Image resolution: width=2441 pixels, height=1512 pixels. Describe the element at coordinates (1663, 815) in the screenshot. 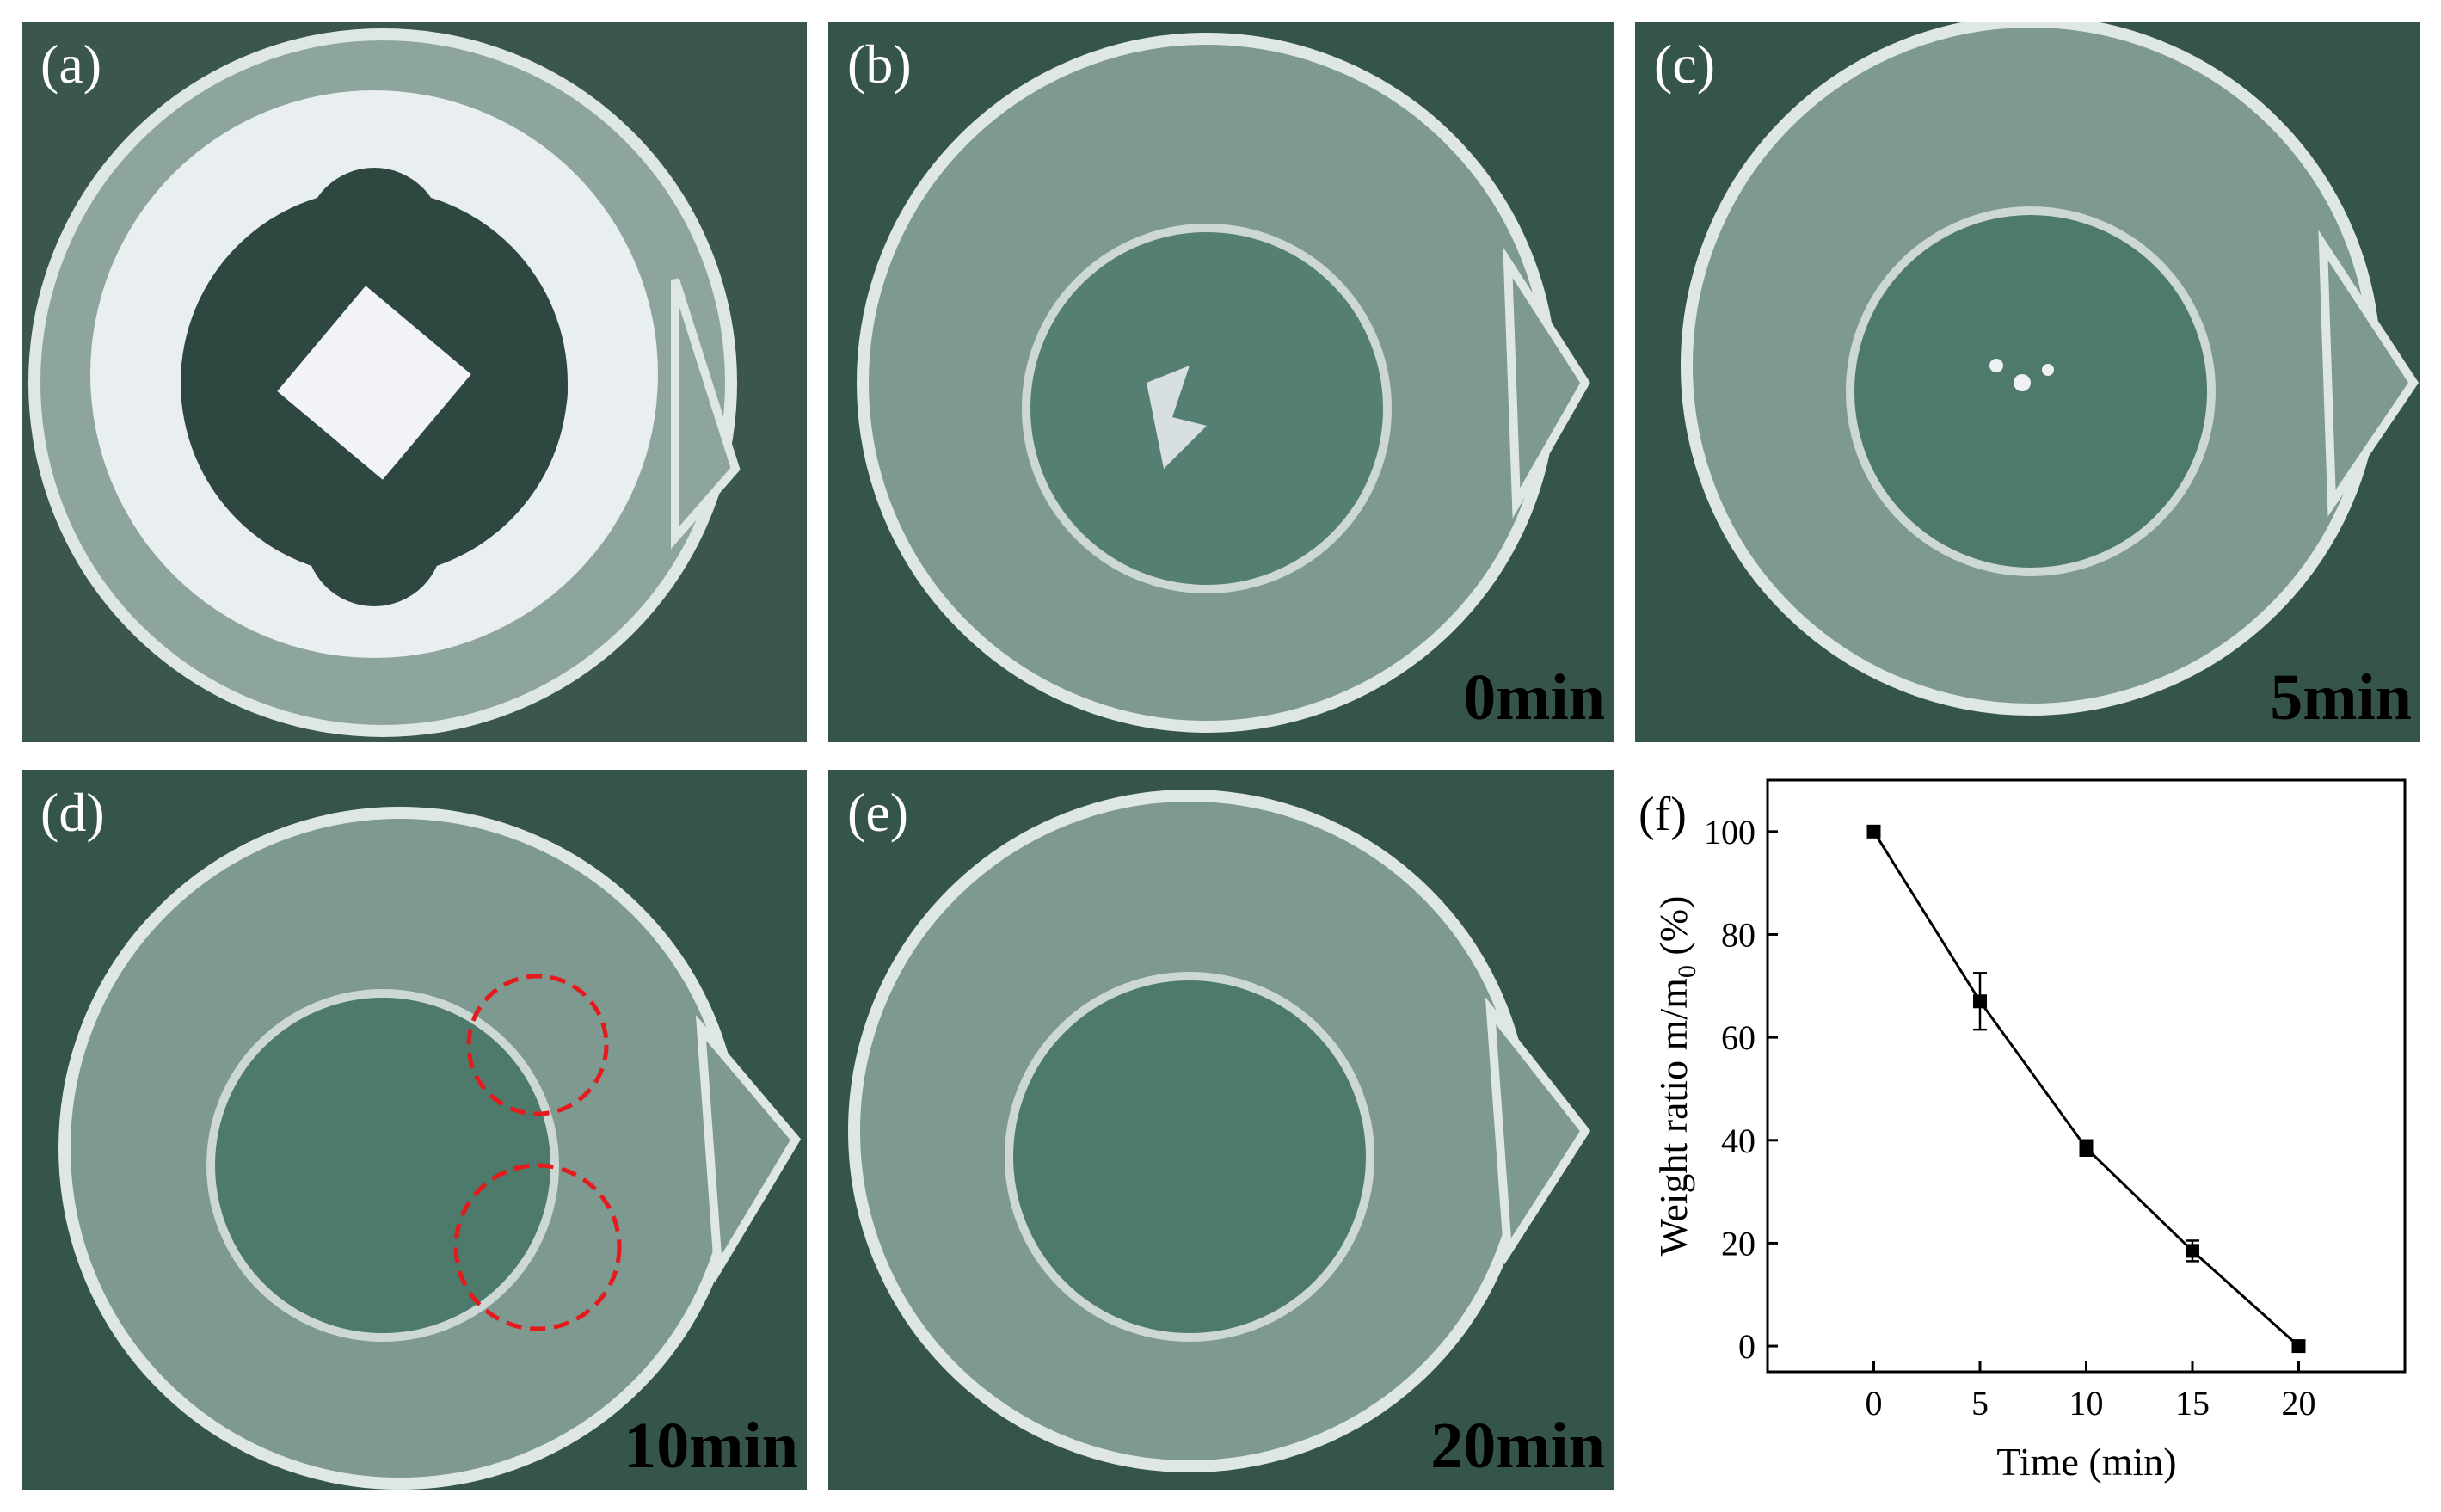

I see `chart-panel-label: (f)` at that location.